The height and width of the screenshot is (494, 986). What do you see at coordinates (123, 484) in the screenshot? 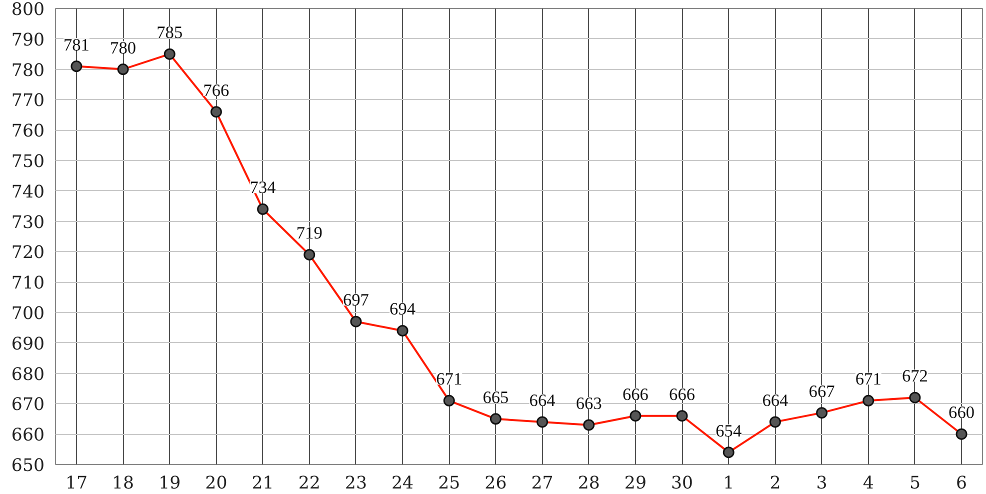
I see `x-tick-label: 18` at bounding box center [123, 484].